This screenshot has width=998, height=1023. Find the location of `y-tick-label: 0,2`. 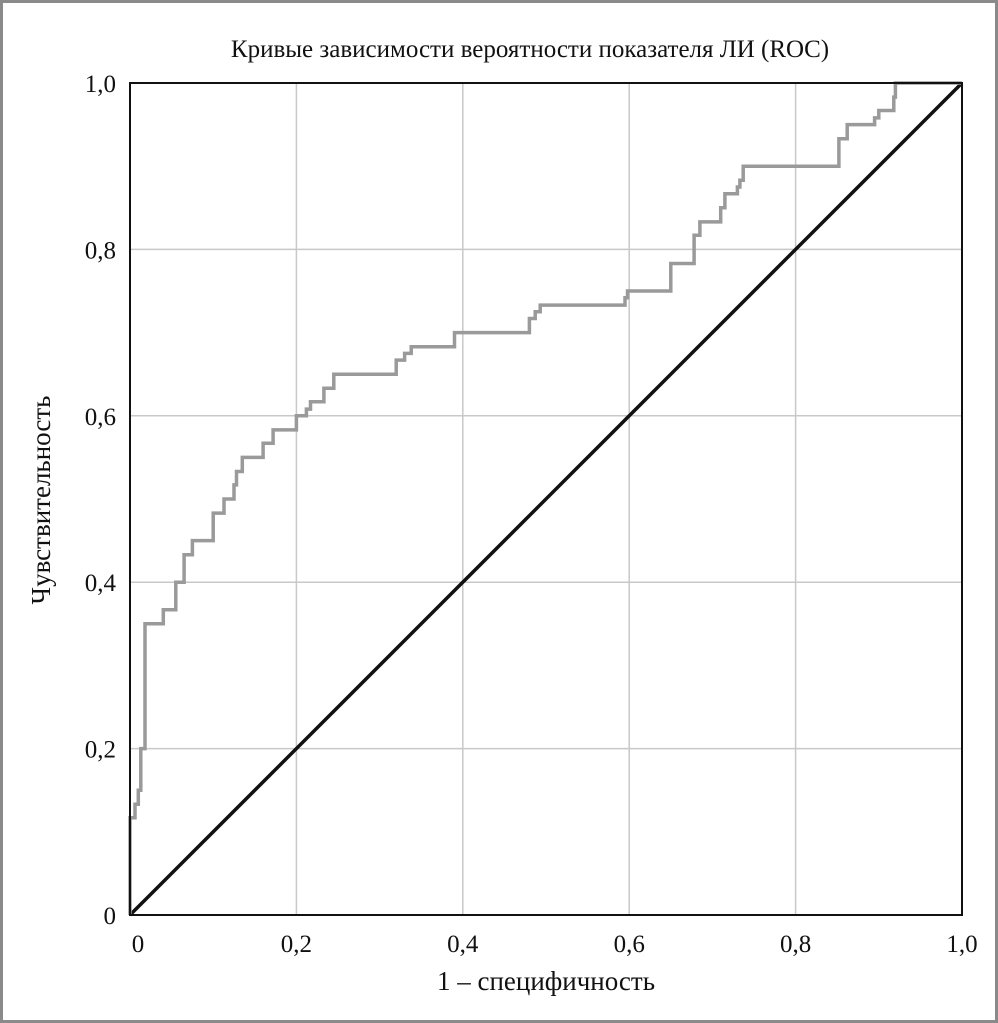

y-tick-label: 0,2 is located at coordinates (100, 750).